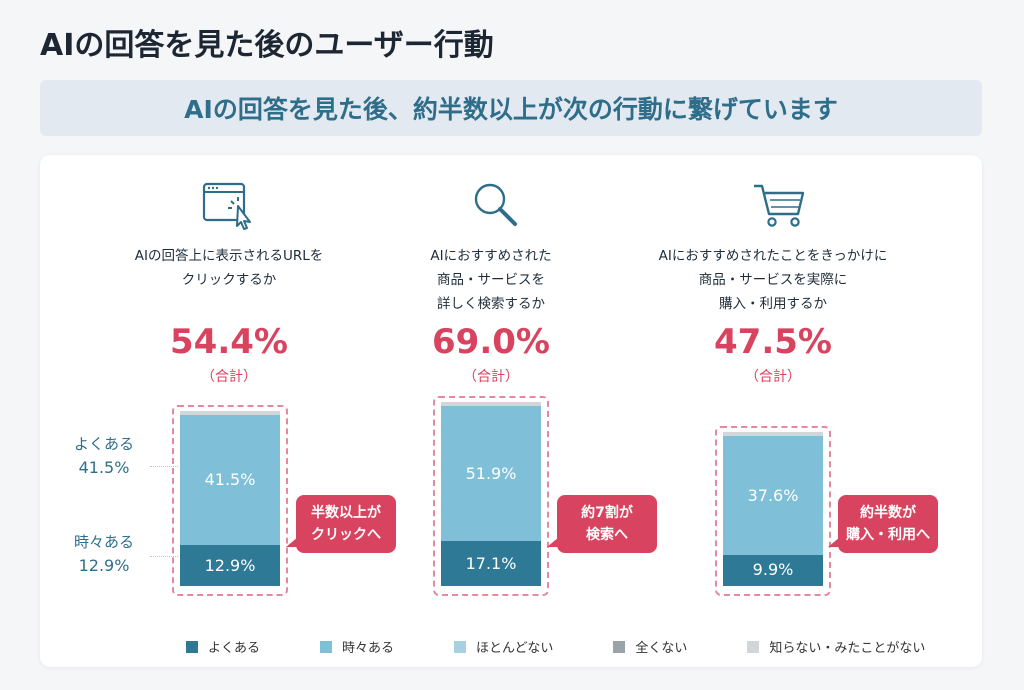  I want to click on side-label-often: よくある 41.5%, so click(103, 456).